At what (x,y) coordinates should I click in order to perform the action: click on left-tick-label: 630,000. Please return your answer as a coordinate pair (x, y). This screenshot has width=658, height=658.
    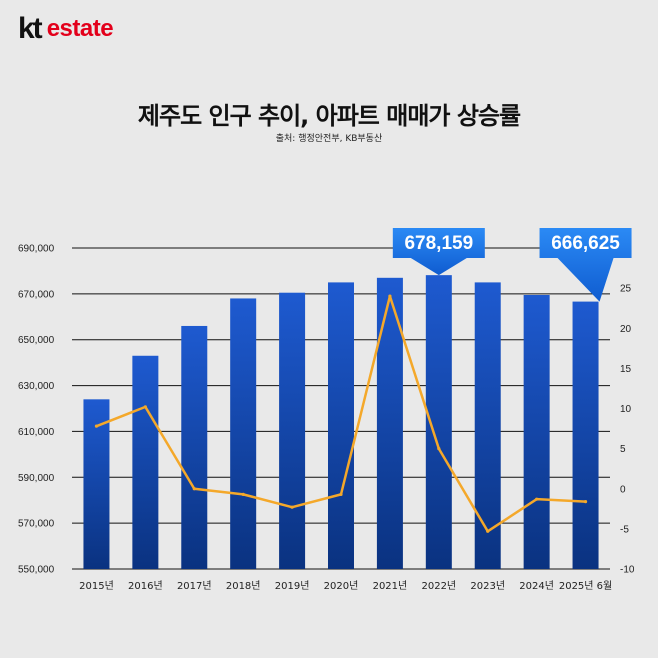
    Looking at the image, I should click on (36, 386).